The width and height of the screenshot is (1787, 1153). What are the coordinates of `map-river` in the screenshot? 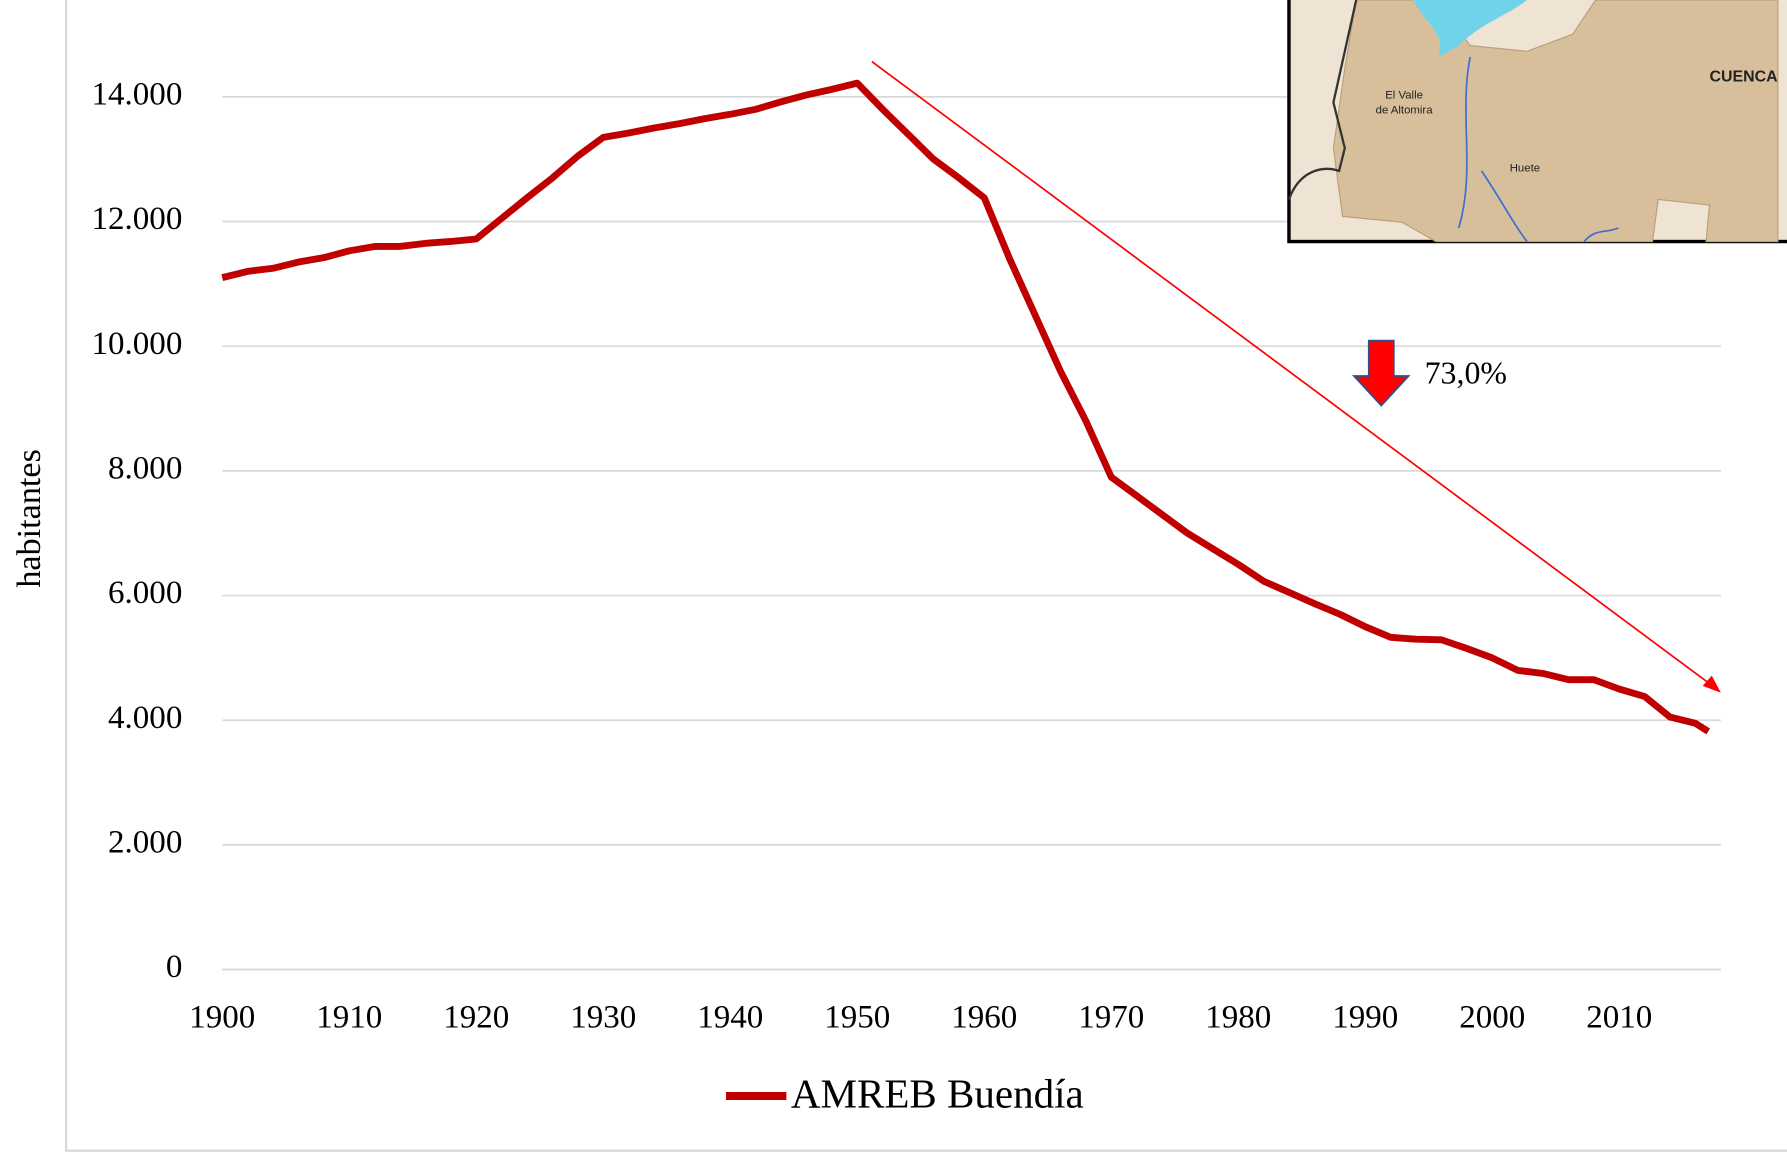 It's located at (1538, 149).